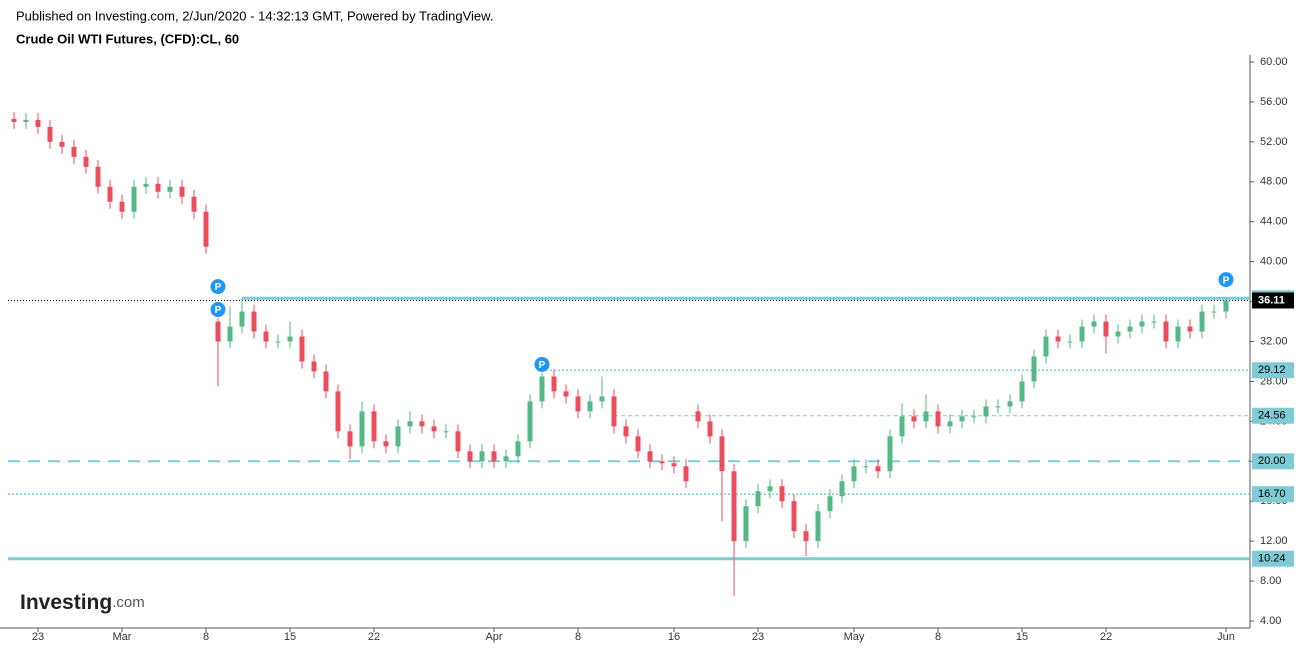  What do you see at coordinates (1106, 637) in the screenshot?
I see `x-tick-label: 22` at bounding box center [1106, 637].